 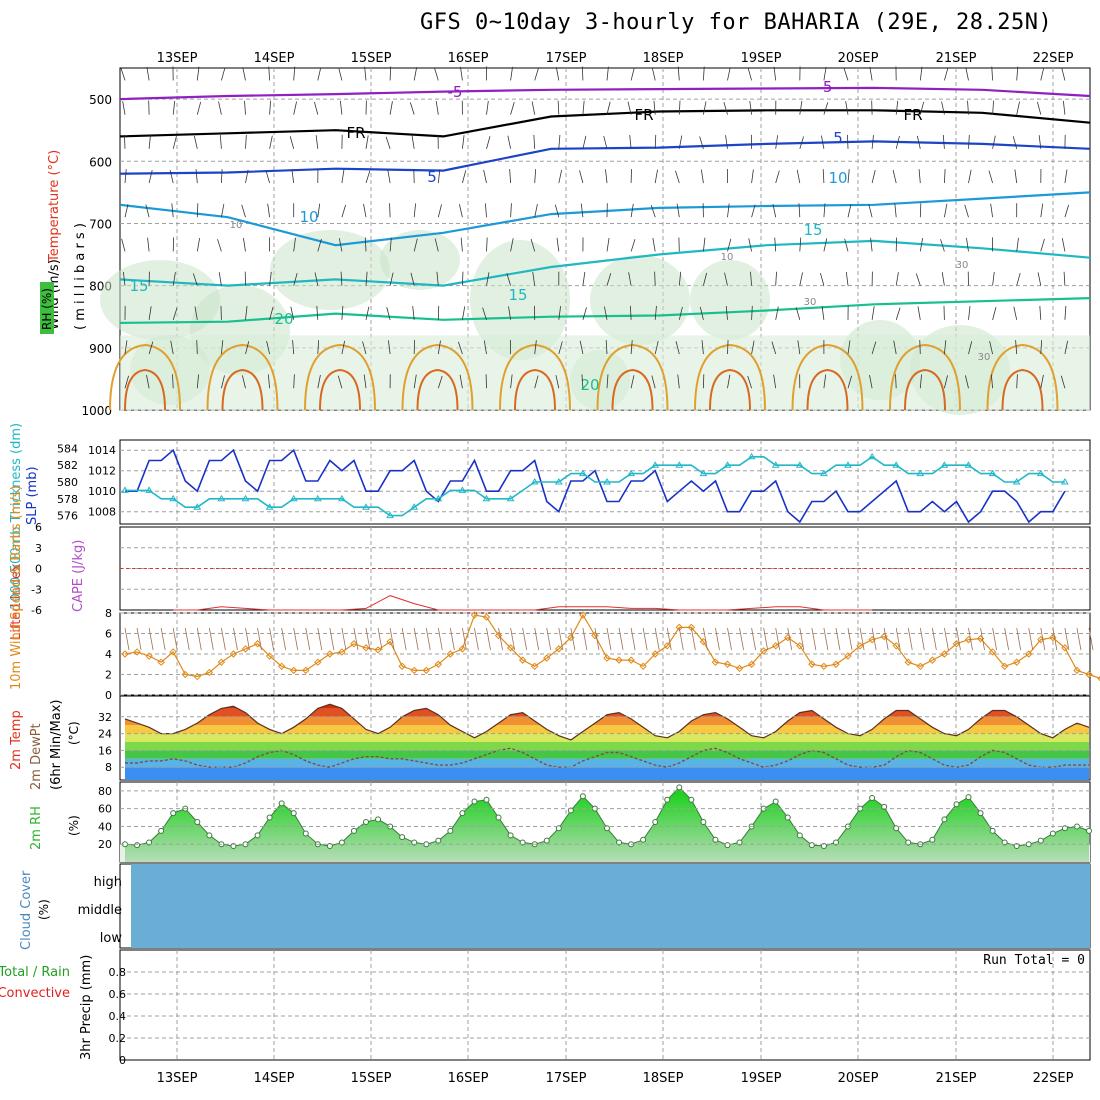 I want to click on y-tick-label: 8, so click(x=108, y=767).